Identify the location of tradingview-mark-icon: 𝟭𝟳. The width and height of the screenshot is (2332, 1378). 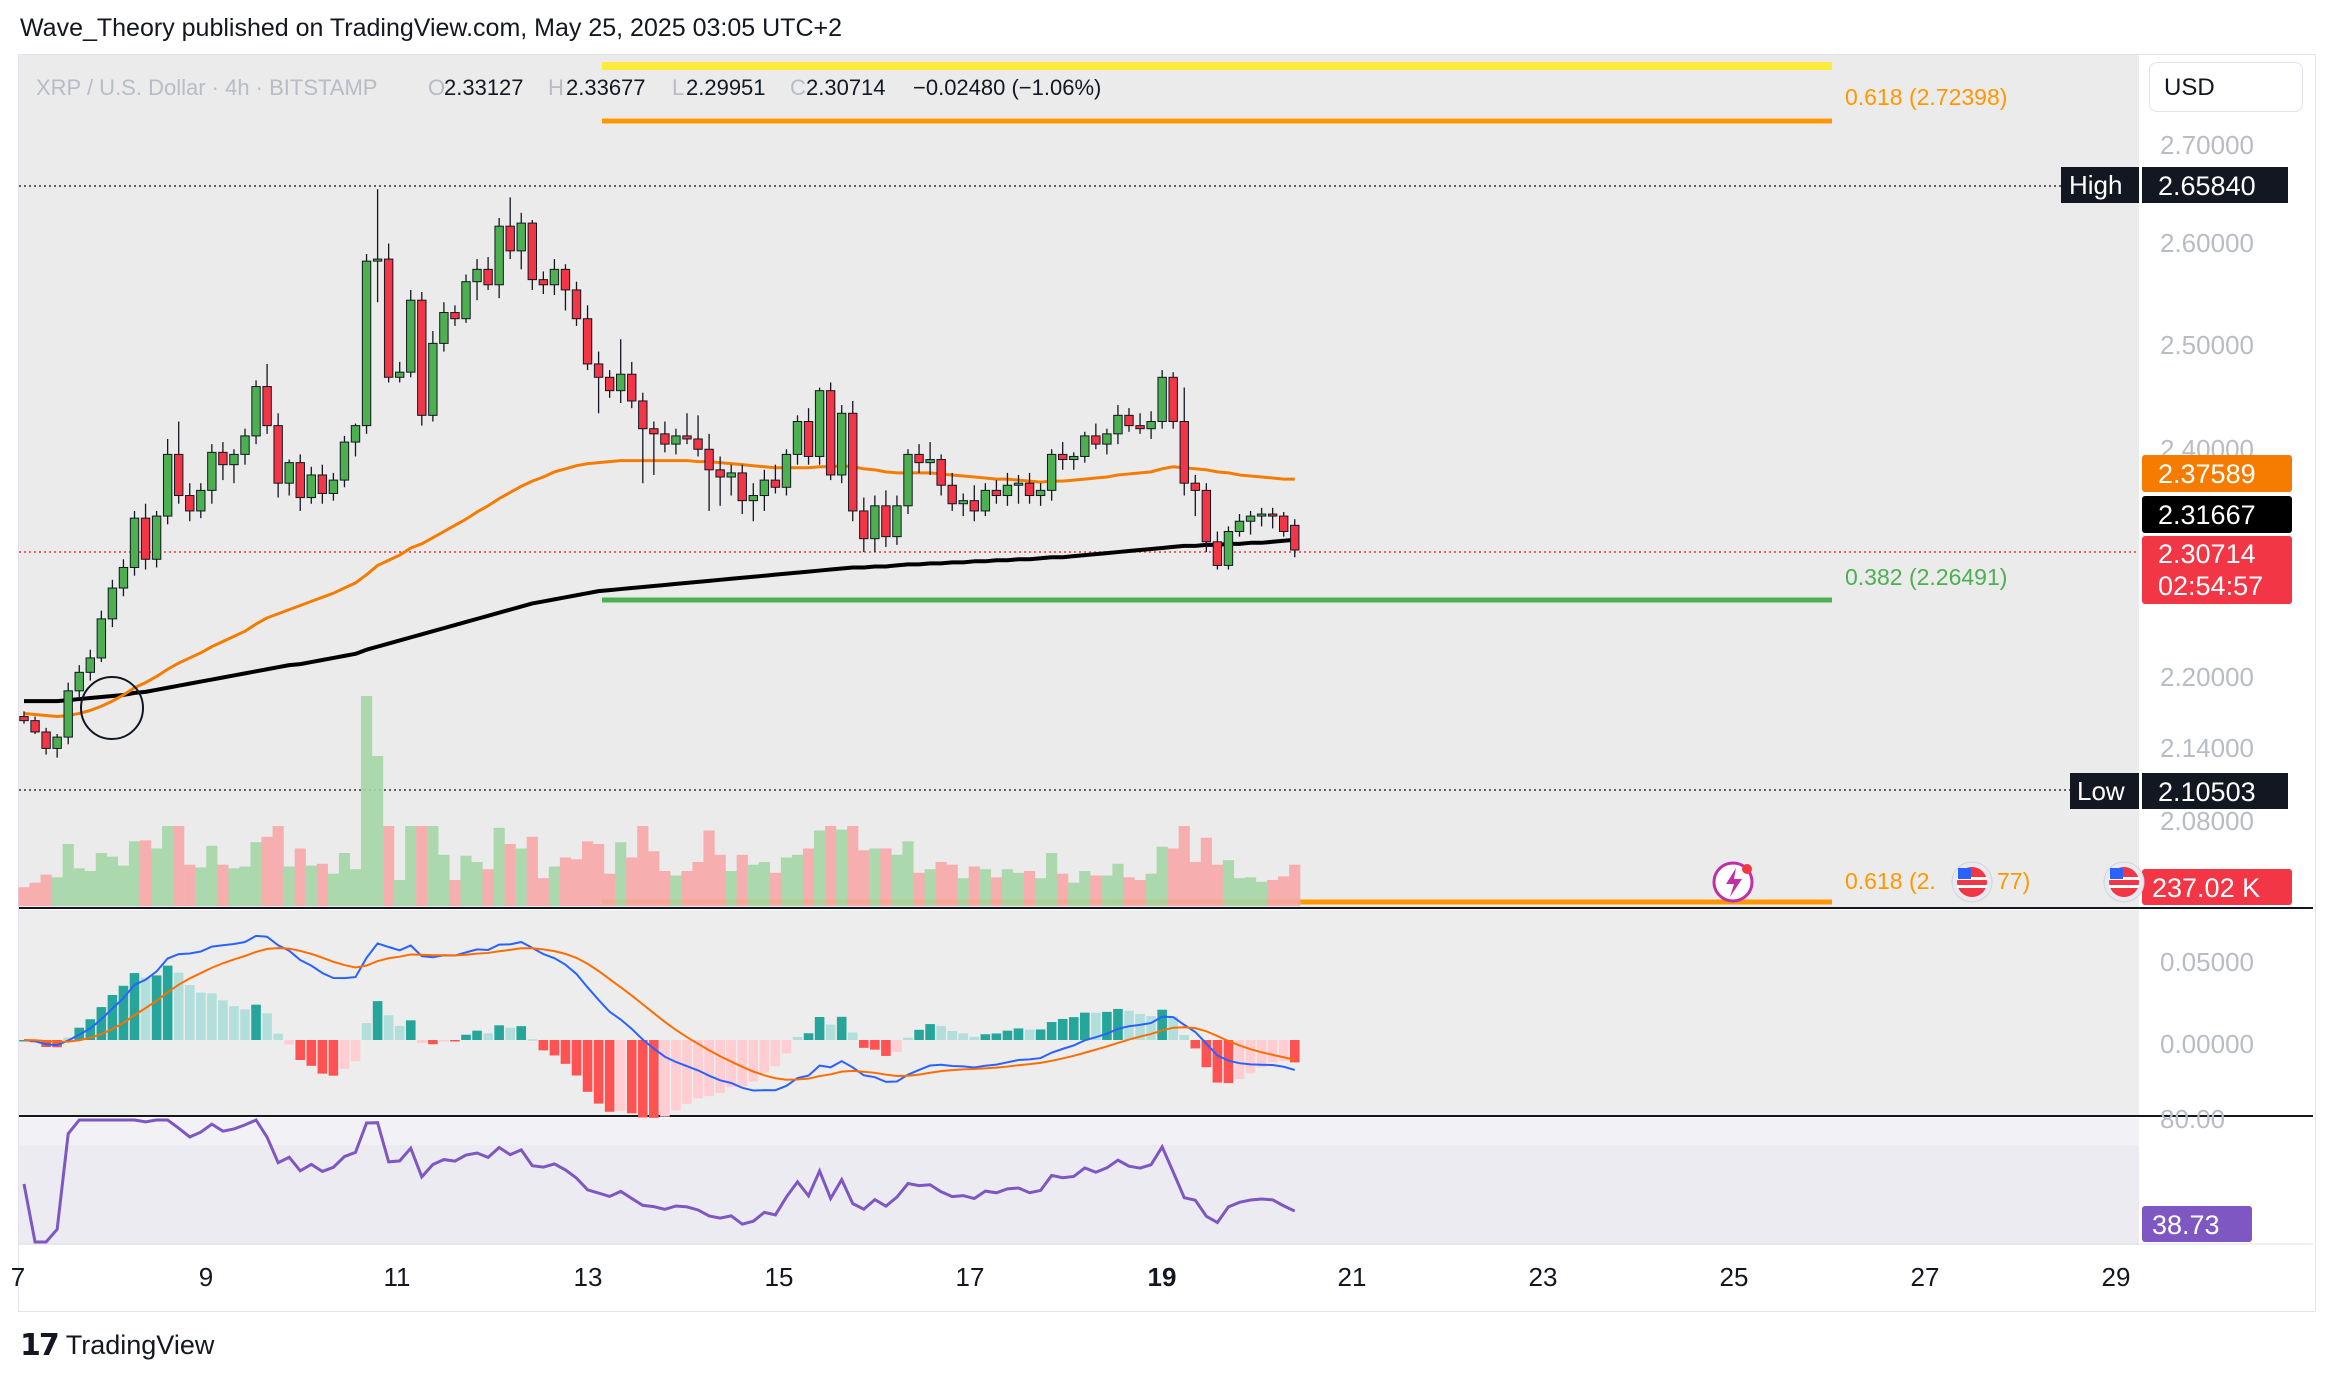
(40, 1345).